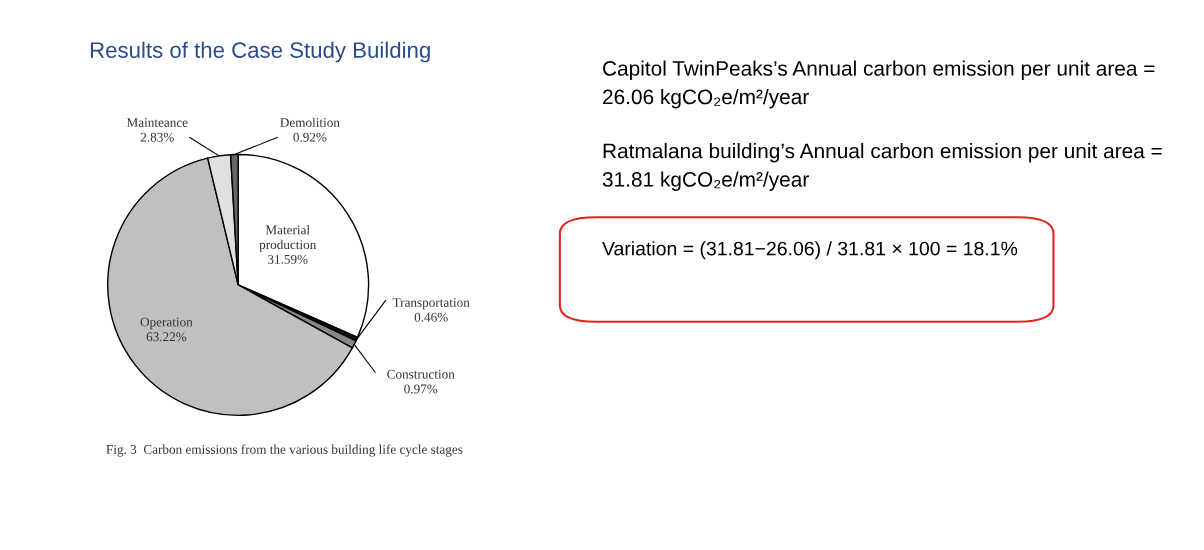 This screenshot has height=550, width=1204. I want to click on slice-label: Material production, so click(288, 238).